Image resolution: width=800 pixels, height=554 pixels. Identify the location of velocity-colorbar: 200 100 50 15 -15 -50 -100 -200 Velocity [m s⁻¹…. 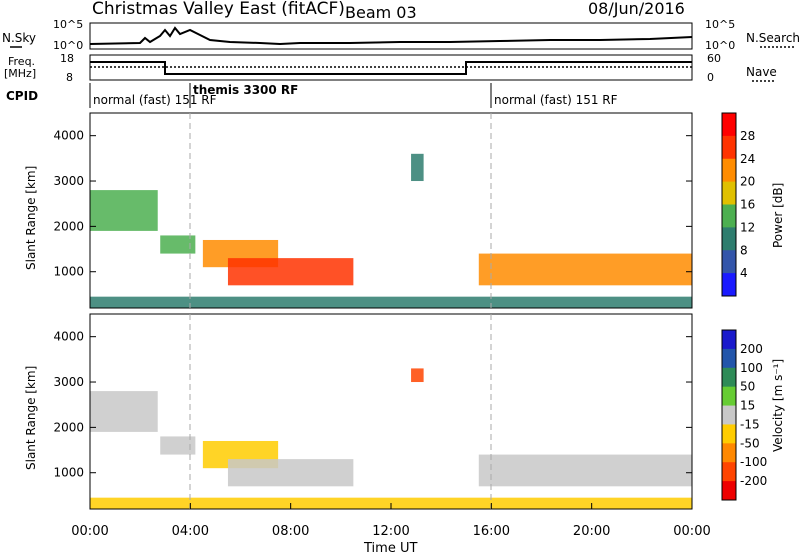
(753, 415).